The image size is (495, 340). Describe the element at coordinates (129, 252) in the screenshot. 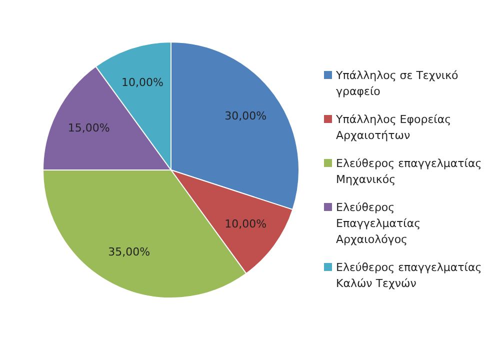

I see `data-label: 35,00%` at that location.